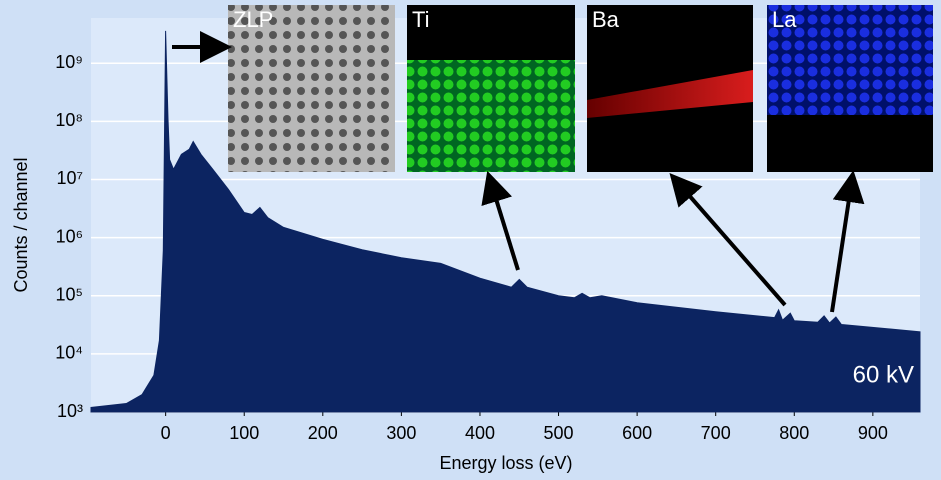 This screenshot has width=941, height=480. Describe the element at coordinates (401, 433) in the screenshot. I see `x-tick-label: 300` at that location.